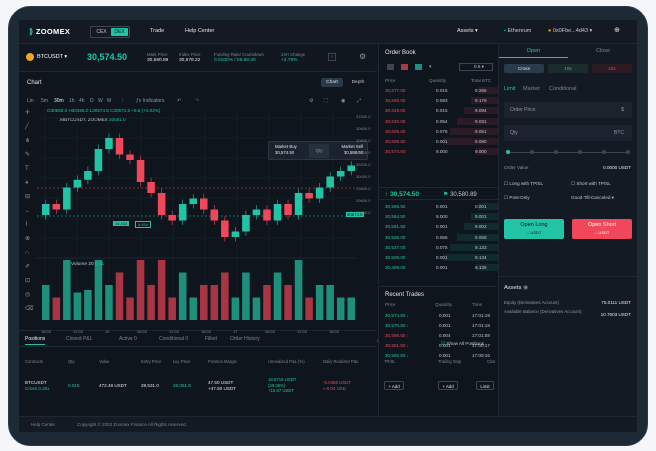  What do you see at coordinates (352, 149) in the screenshot?
I see `market-sell-button: Market Sell 30,588.50` at bounding box center [352, 149].